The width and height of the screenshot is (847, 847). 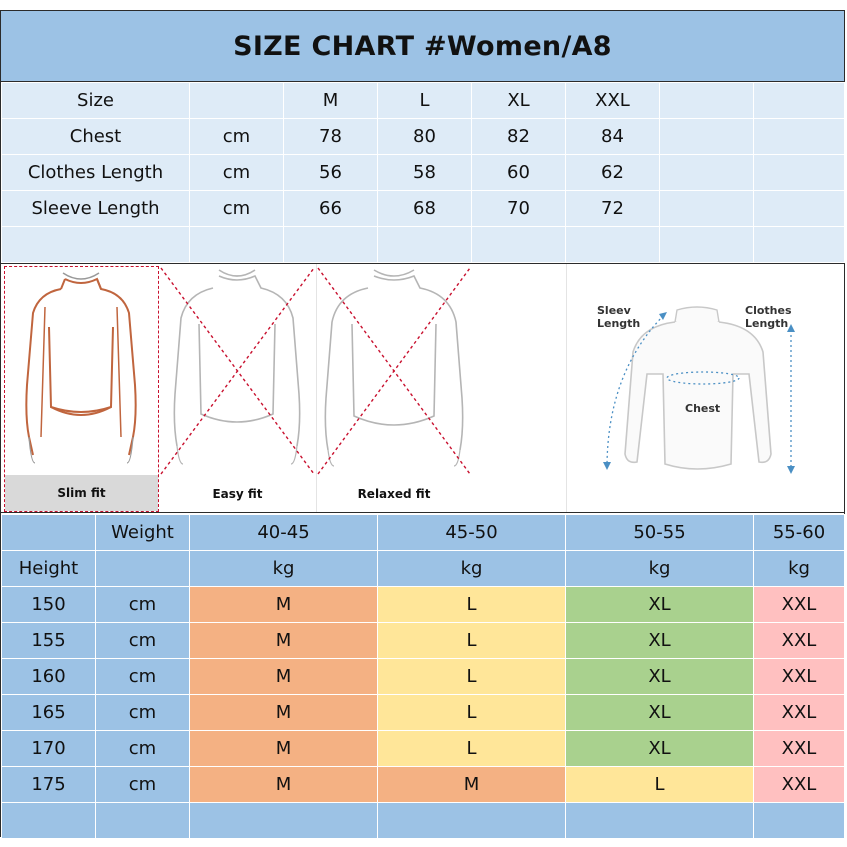 What do you see at coordinates (48, 712) in the screenshot?
I see `height-value: 165` at bounding box center [48, 712].